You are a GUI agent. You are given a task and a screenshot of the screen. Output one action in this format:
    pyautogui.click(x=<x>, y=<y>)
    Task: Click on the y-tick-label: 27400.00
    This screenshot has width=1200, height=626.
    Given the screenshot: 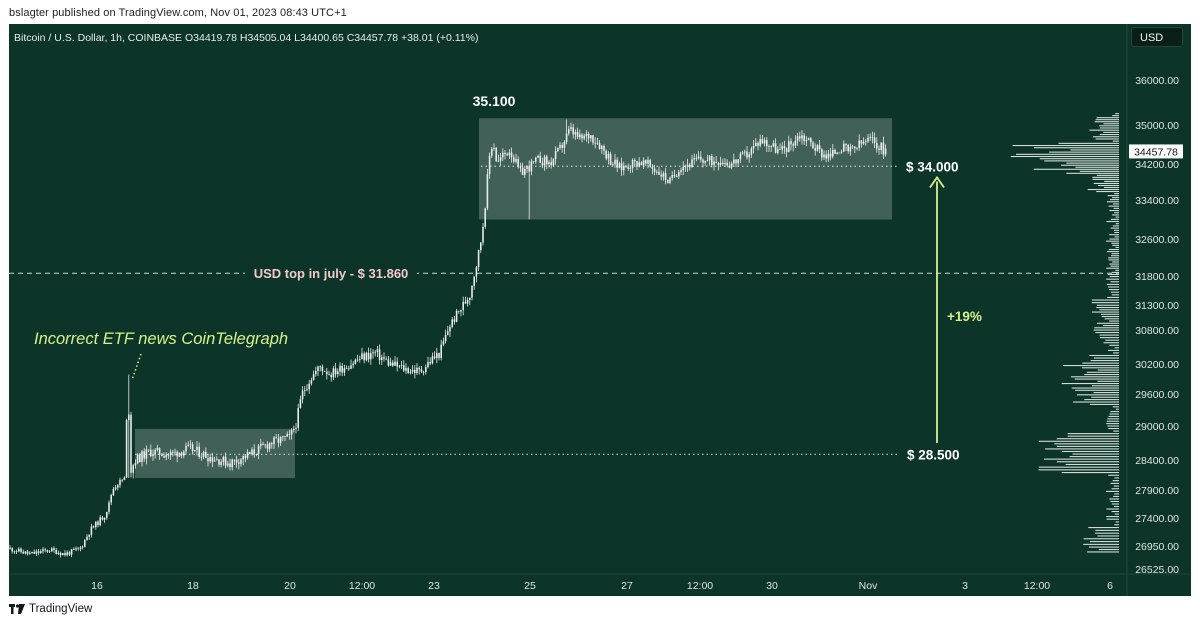 What is the action you would take?
    pyautogui.click(x=1157, y=519)
    